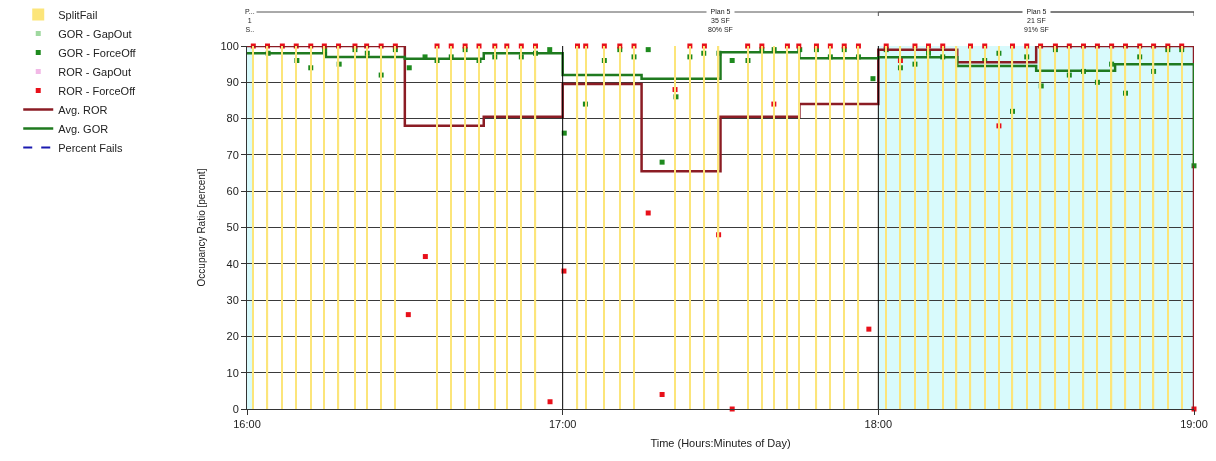 This screenshot has height=461, width=1216. I want to click on legend-label: Avg. ROR, so click(83, 109).